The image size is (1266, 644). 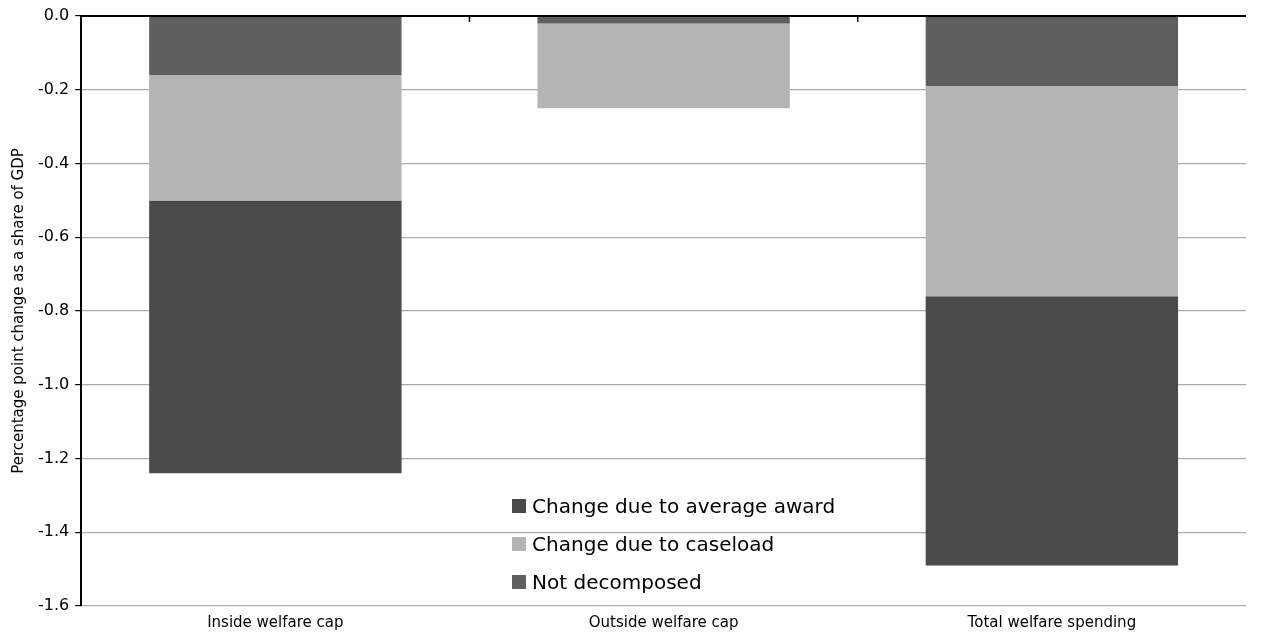 What do you see at coordinates (54, 88) in the screenshot?
I see `y-tick-label: -0.2` at bounding box center [54, 88].